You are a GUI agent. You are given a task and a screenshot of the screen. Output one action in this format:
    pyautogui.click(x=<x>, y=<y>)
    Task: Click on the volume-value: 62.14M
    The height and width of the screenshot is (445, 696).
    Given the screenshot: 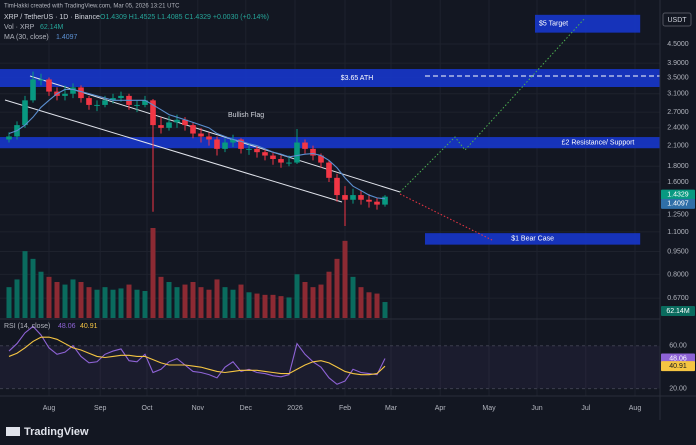 What is the action you would take?
    pyautogui.click(x=52, y=27)
    